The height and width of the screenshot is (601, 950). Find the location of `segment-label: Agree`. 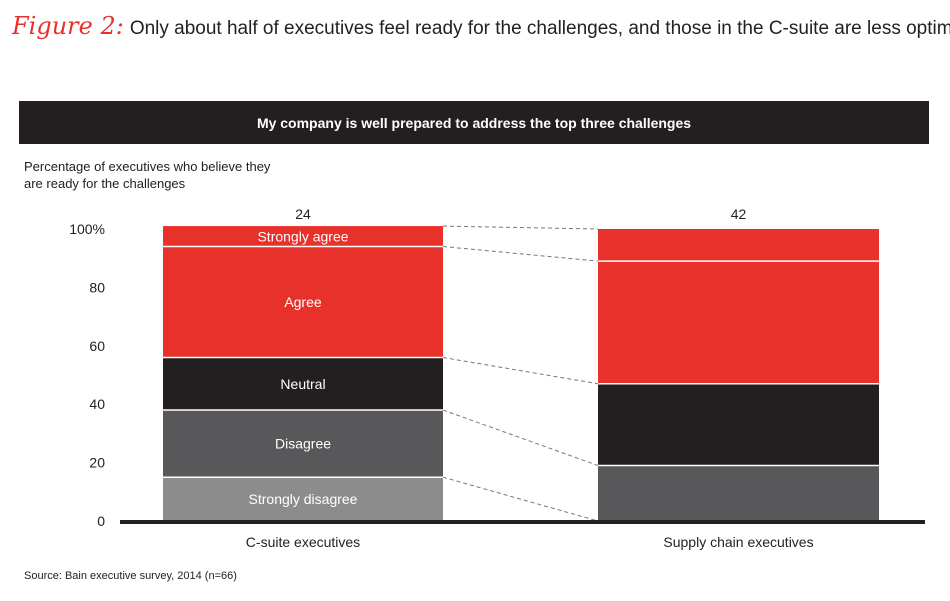

segment-label: Agree is located at coordinates (303, 302).